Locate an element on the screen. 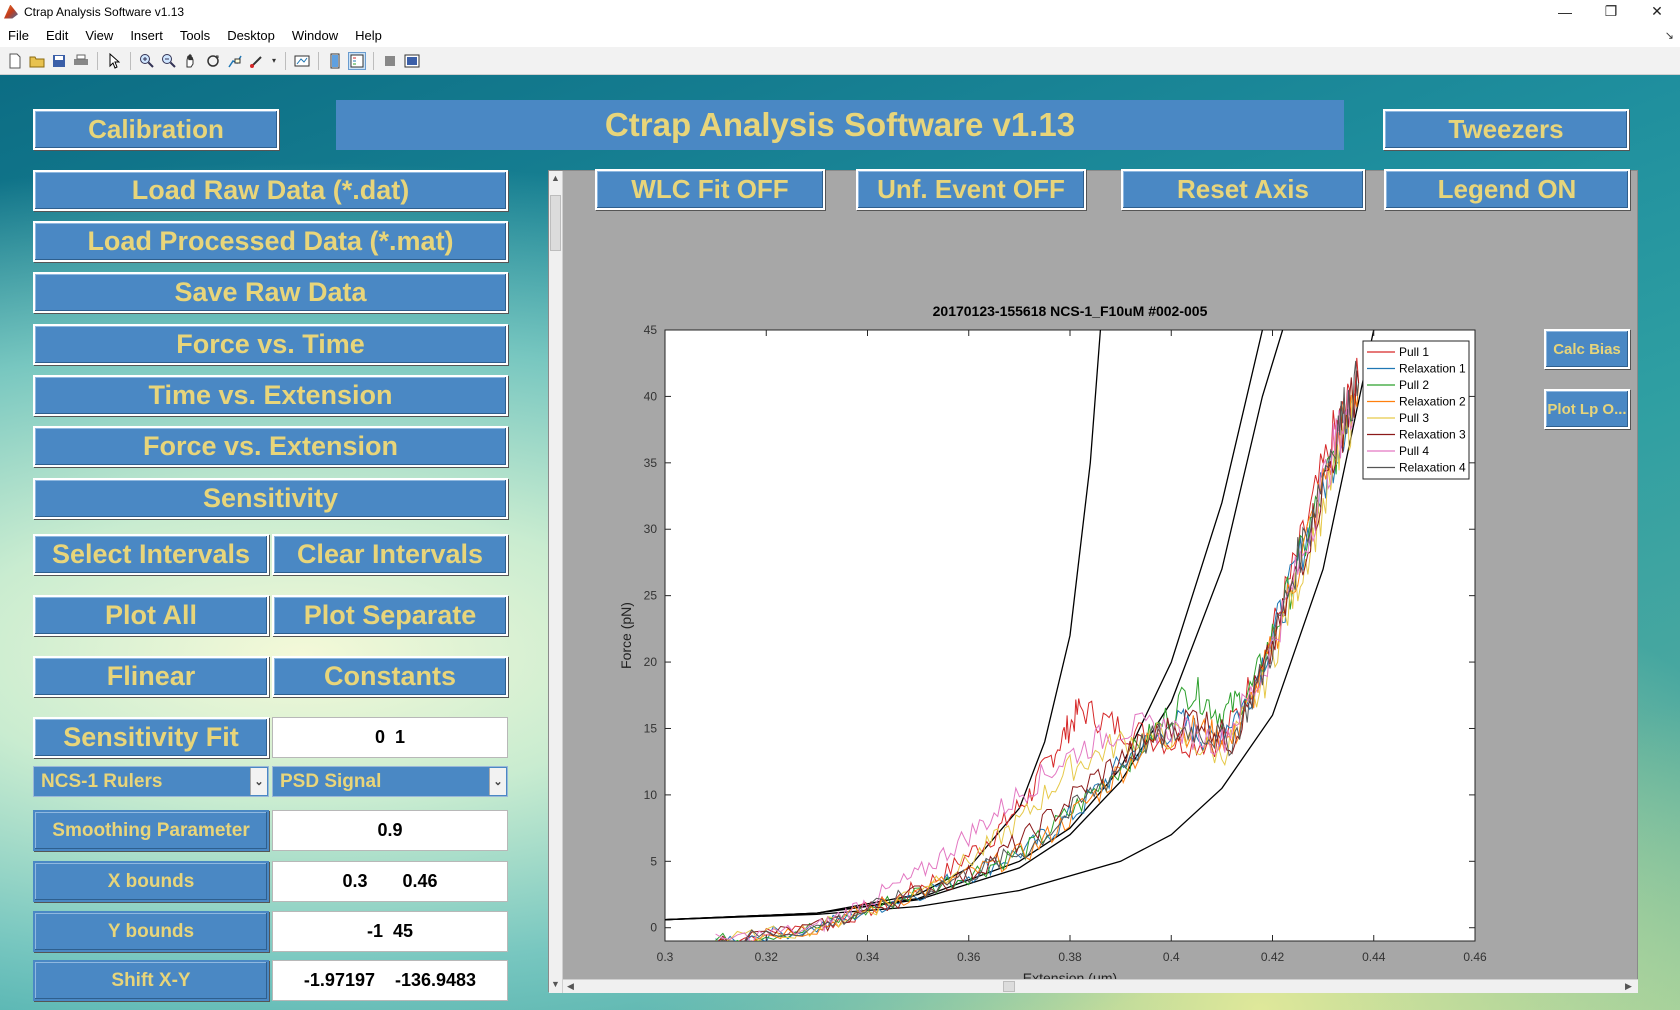 The image size is (1680, 1010). force-vs-extension-button: Force vs. Extension is located at coordinates (270, 446).